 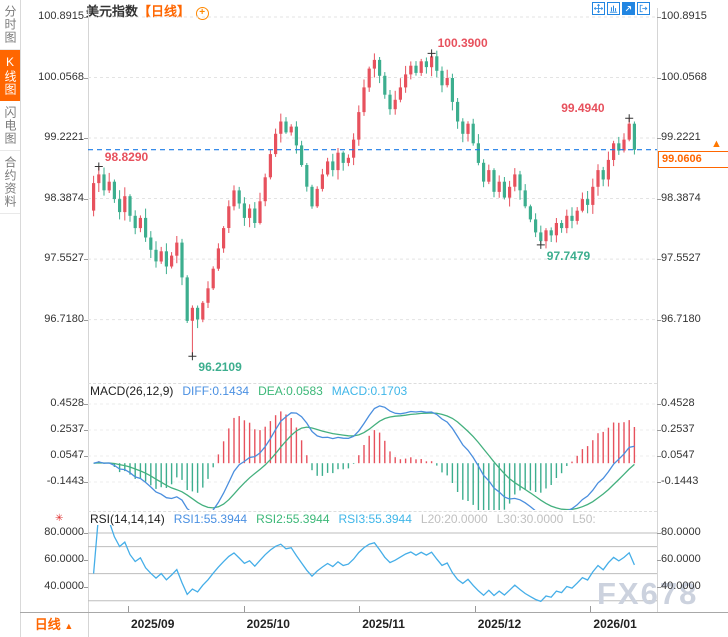 I want to click on x-axis-line, so click(x=374, y=612).